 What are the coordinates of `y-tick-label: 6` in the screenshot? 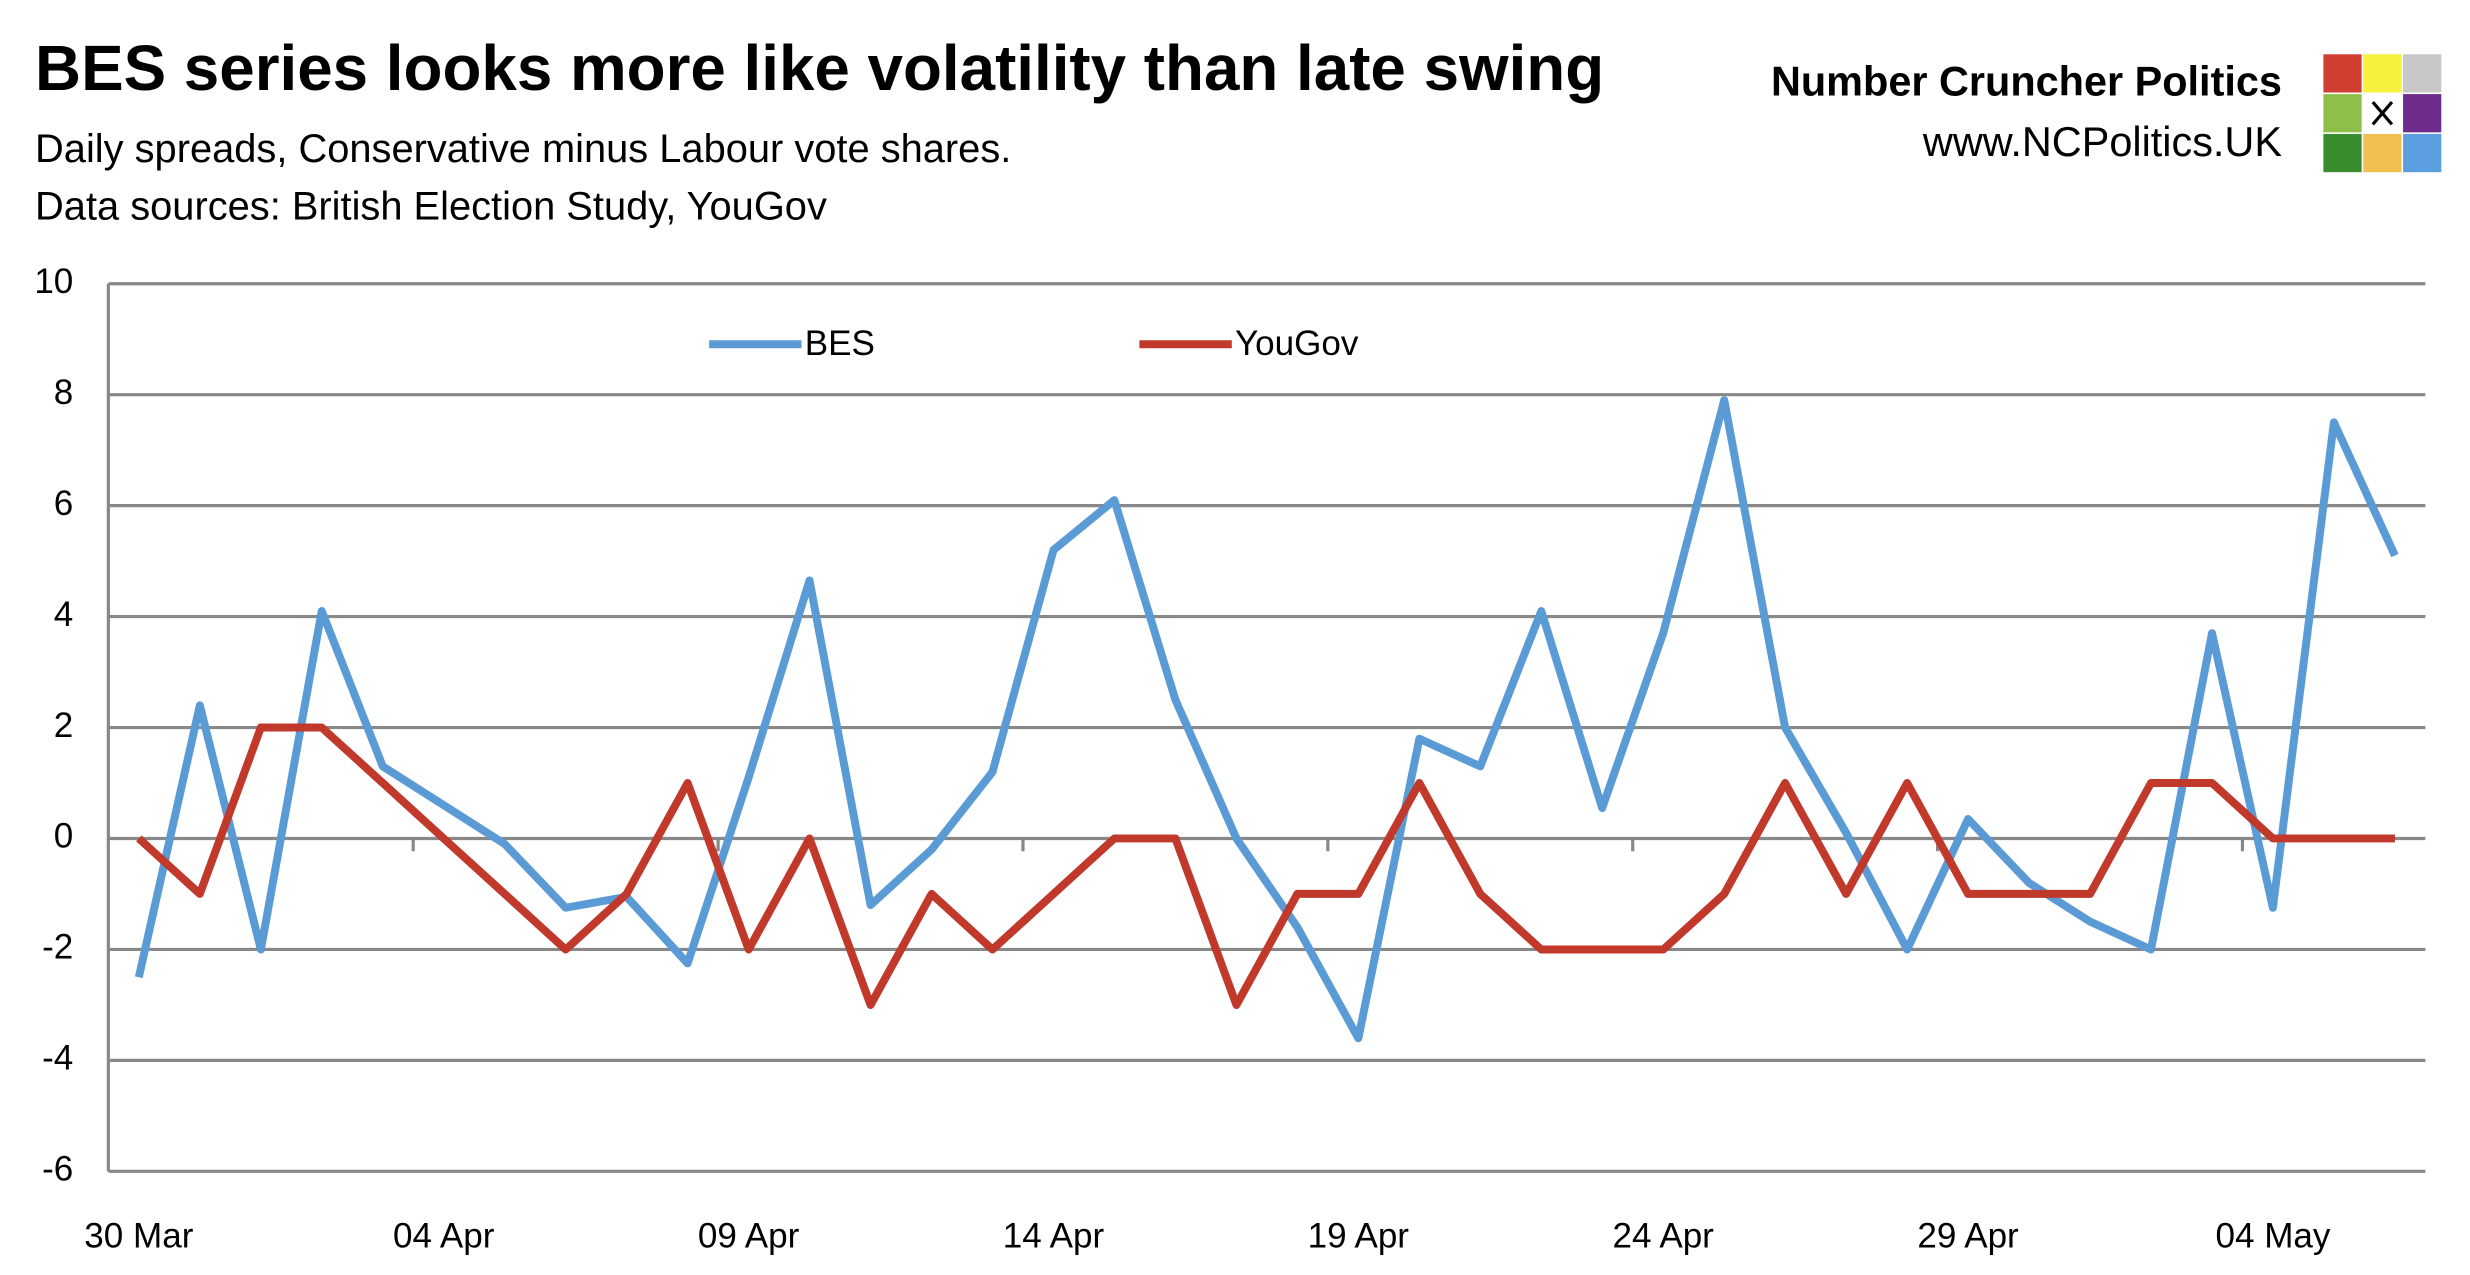 It's located at (63, 503).